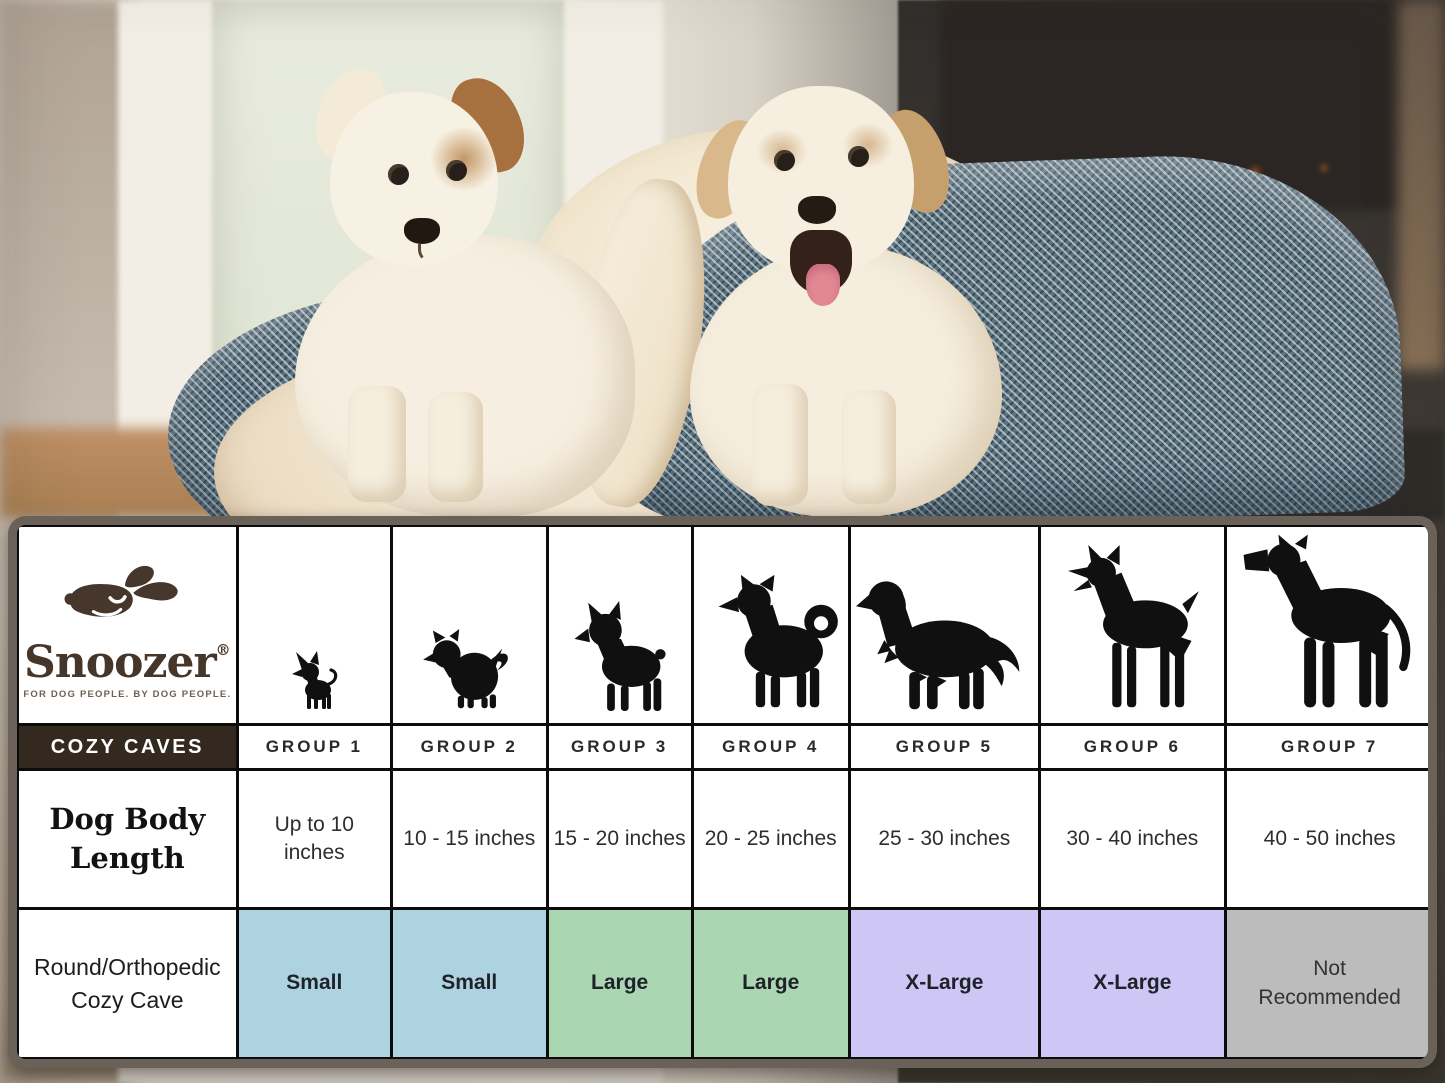  I want to click on brand-tagline: FOR DOG PEOPLE. BY DOG PEOPLE., so click(127, 694).